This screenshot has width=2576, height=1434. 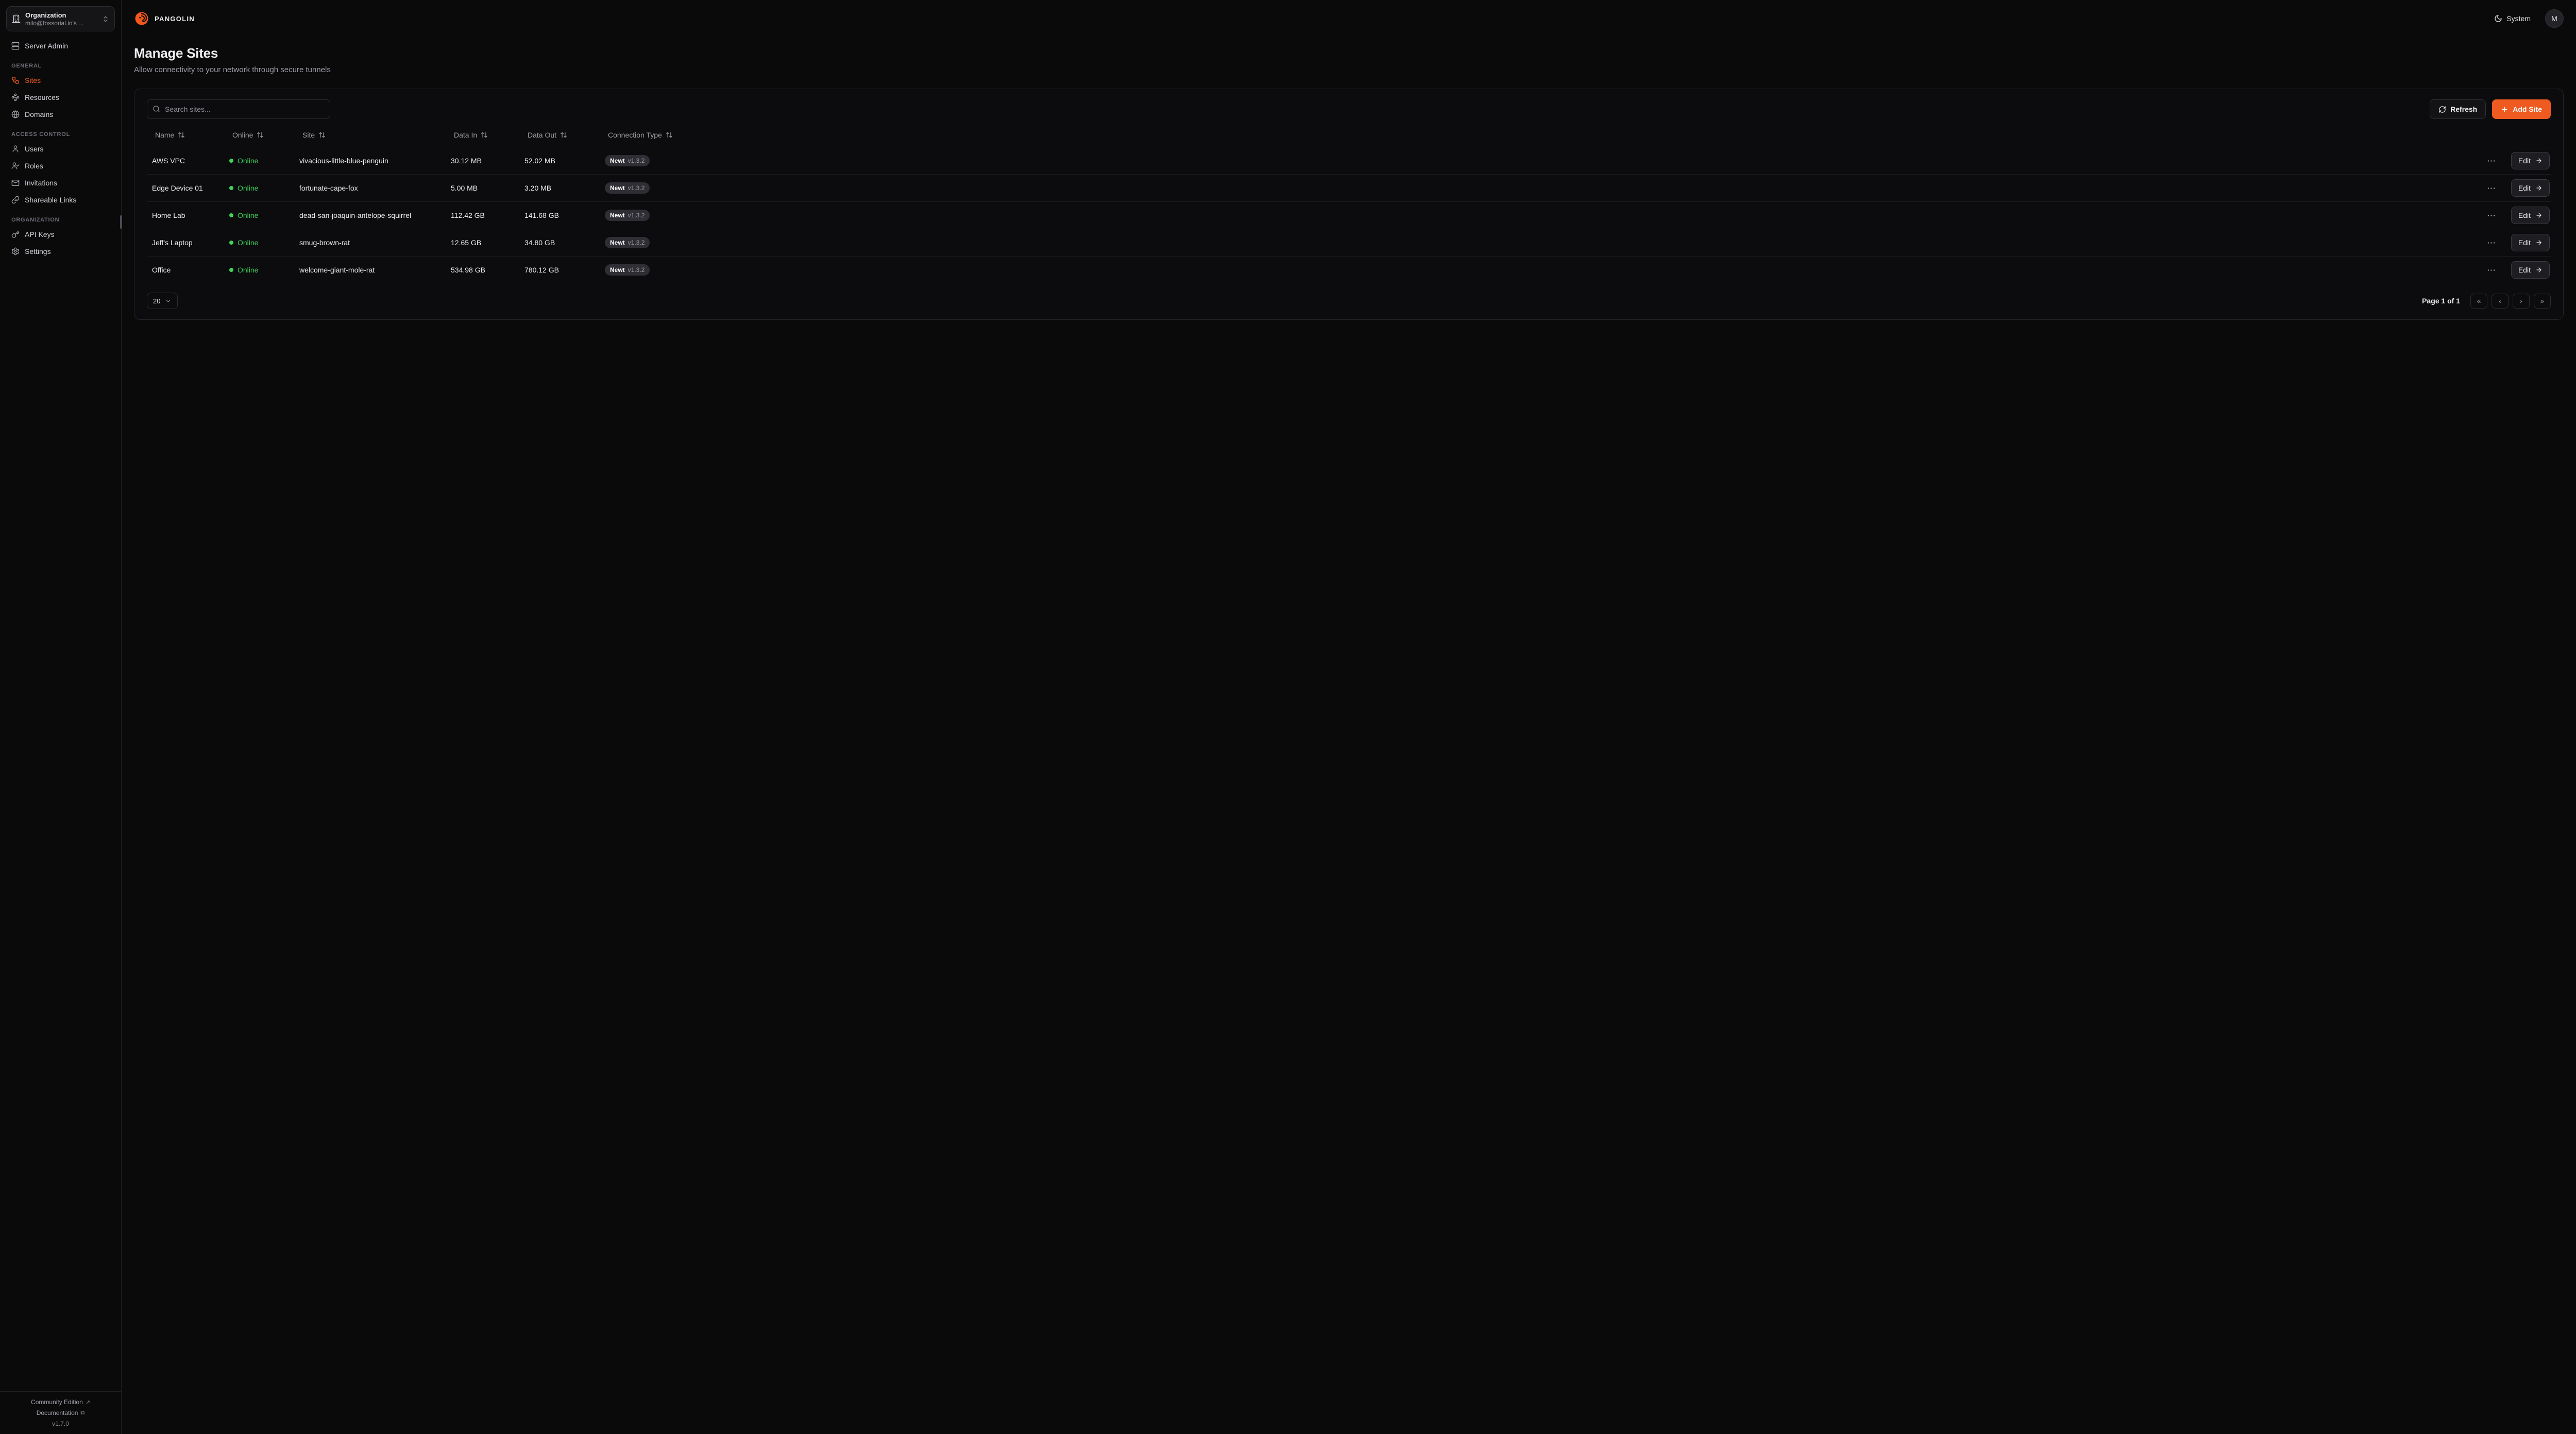 What do you see at coordinates (343, 161) in the screenshot?
I see `cell-site: vivacious-little-blue-penguin` at bounding box center [343, 161].